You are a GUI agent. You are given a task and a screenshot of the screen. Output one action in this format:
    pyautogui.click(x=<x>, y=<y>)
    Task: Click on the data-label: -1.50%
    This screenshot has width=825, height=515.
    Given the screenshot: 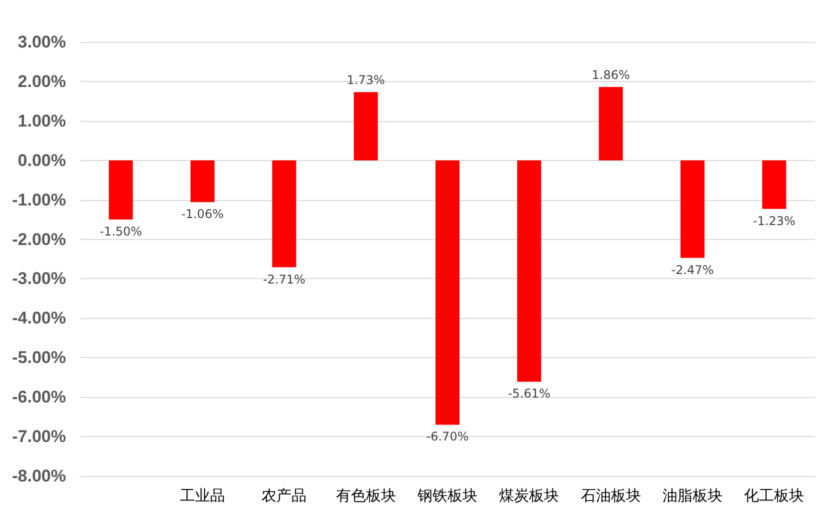 What is the action you would take?
    pyautogui.click(x=121, y=231)
    